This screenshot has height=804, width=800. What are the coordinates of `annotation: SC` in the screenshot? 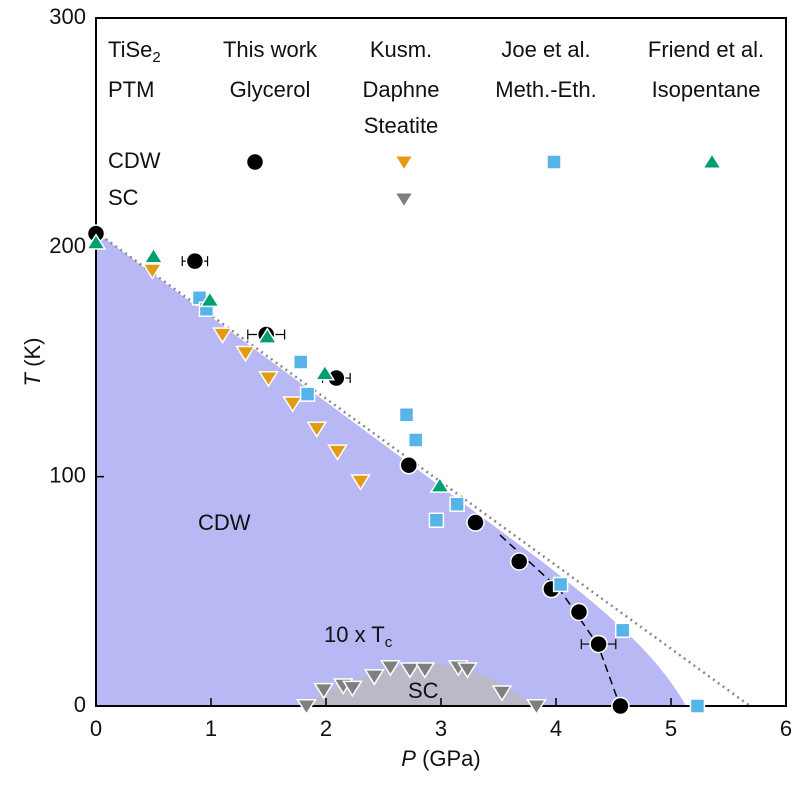 It's located at (423, 690).